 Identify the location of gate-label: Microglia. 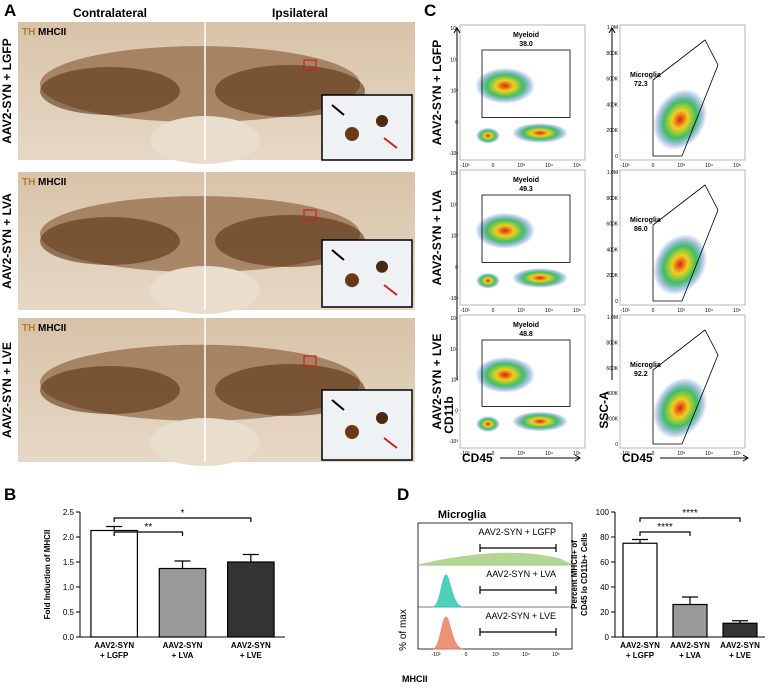
(645, 220).